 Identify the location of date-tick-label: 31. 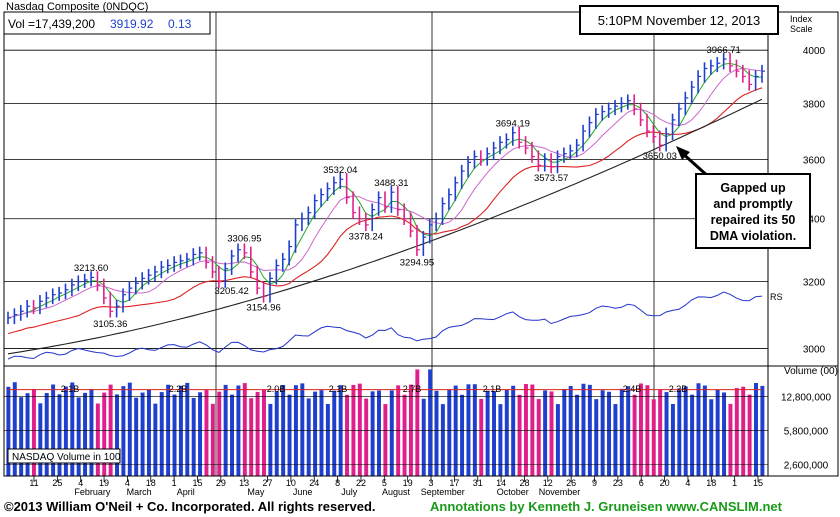
(478, 483).